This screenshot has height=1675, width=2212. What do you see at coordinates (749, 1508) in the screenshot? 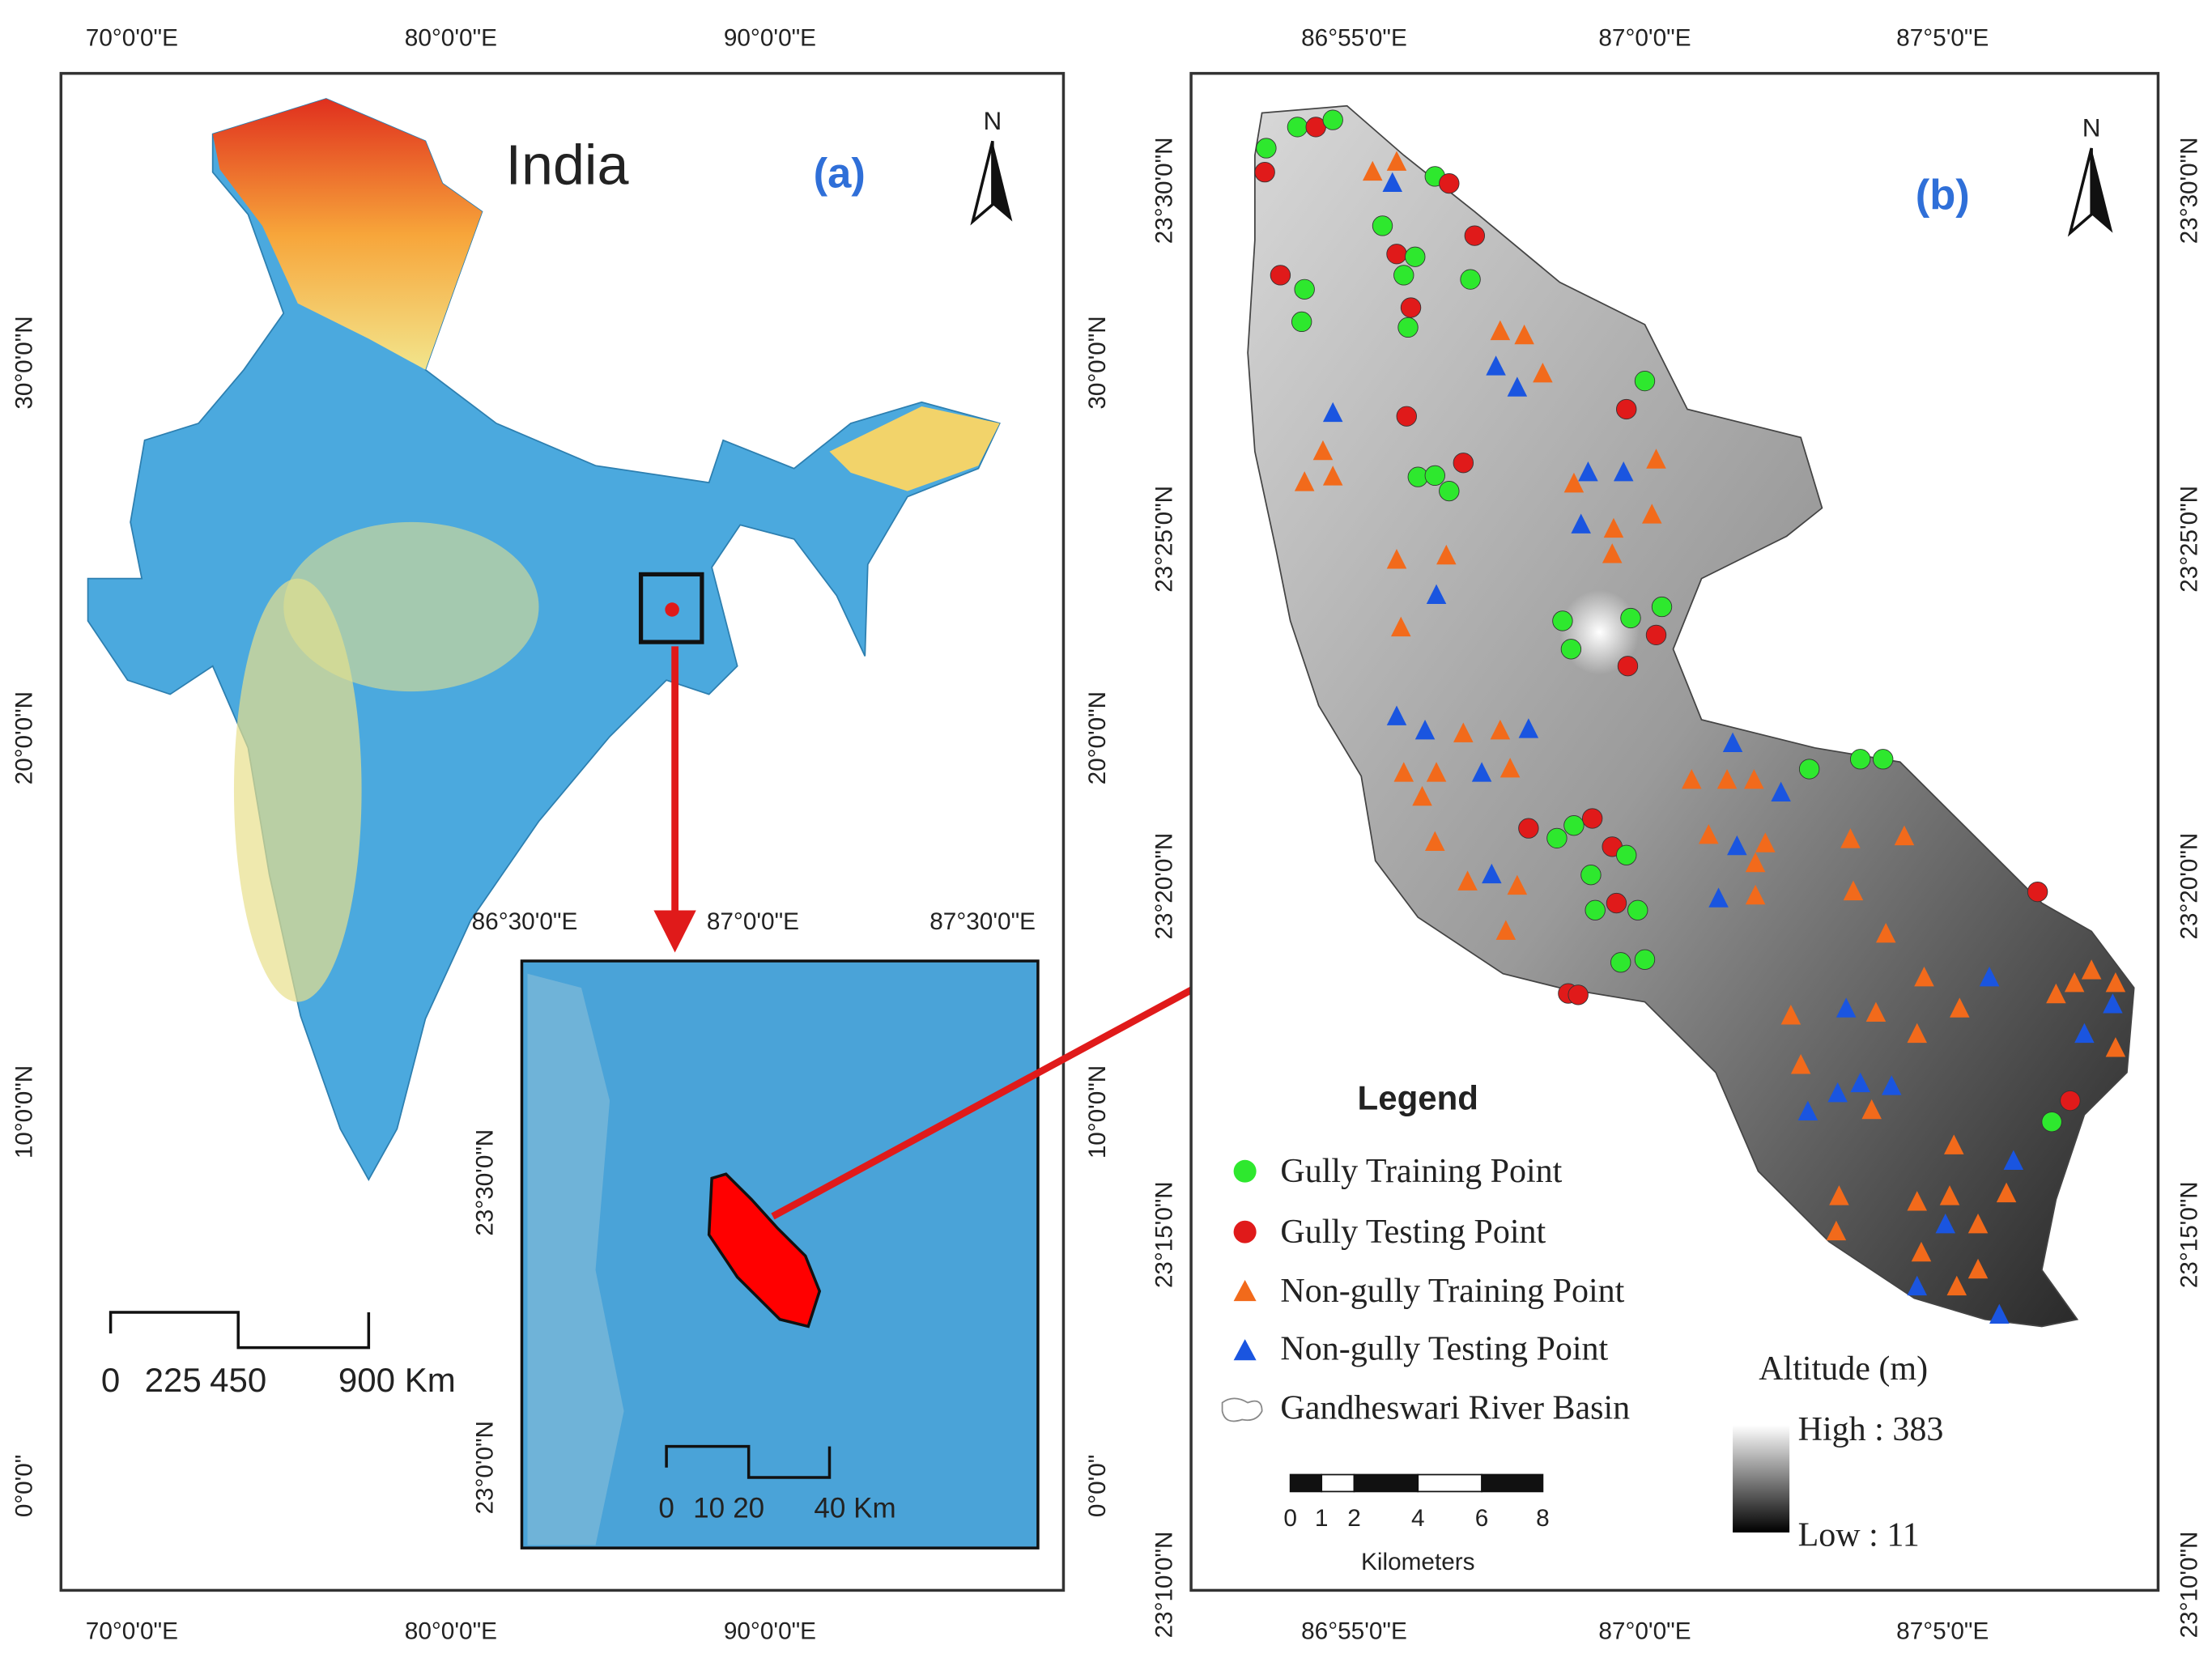
I see `scale-label: 20` at bounding box center [749, 1508].